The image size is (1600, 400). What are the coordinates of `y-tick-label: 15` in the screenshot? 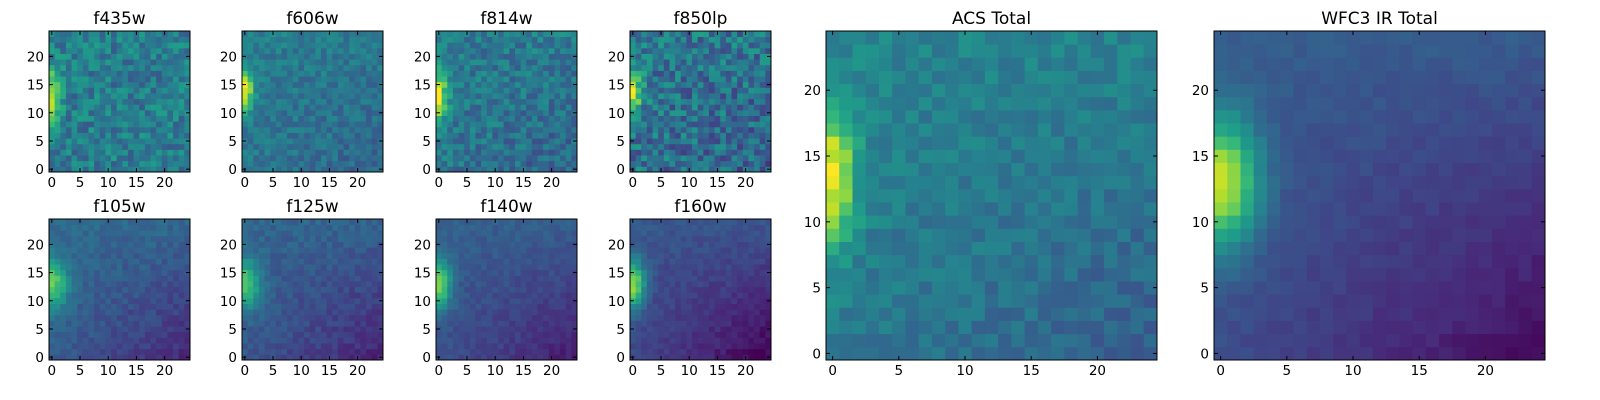 It's located at (422, 86).